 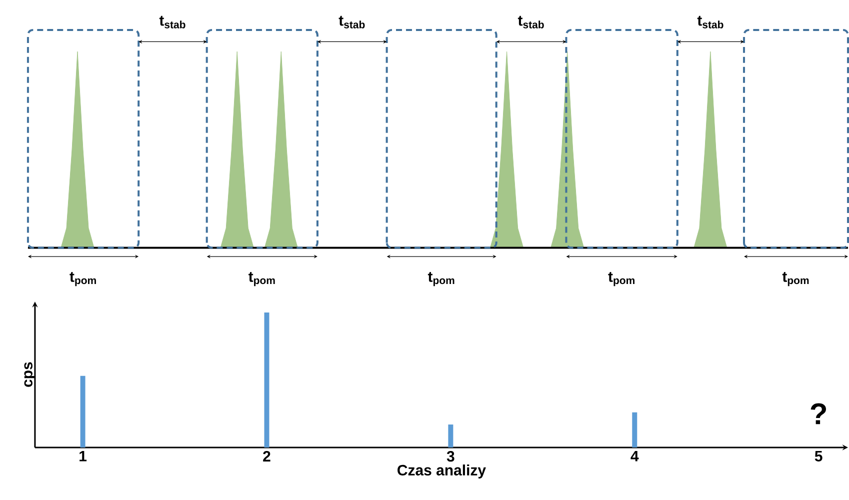 I want to click on x-tick-label: 2, so click(x=266, y=456).